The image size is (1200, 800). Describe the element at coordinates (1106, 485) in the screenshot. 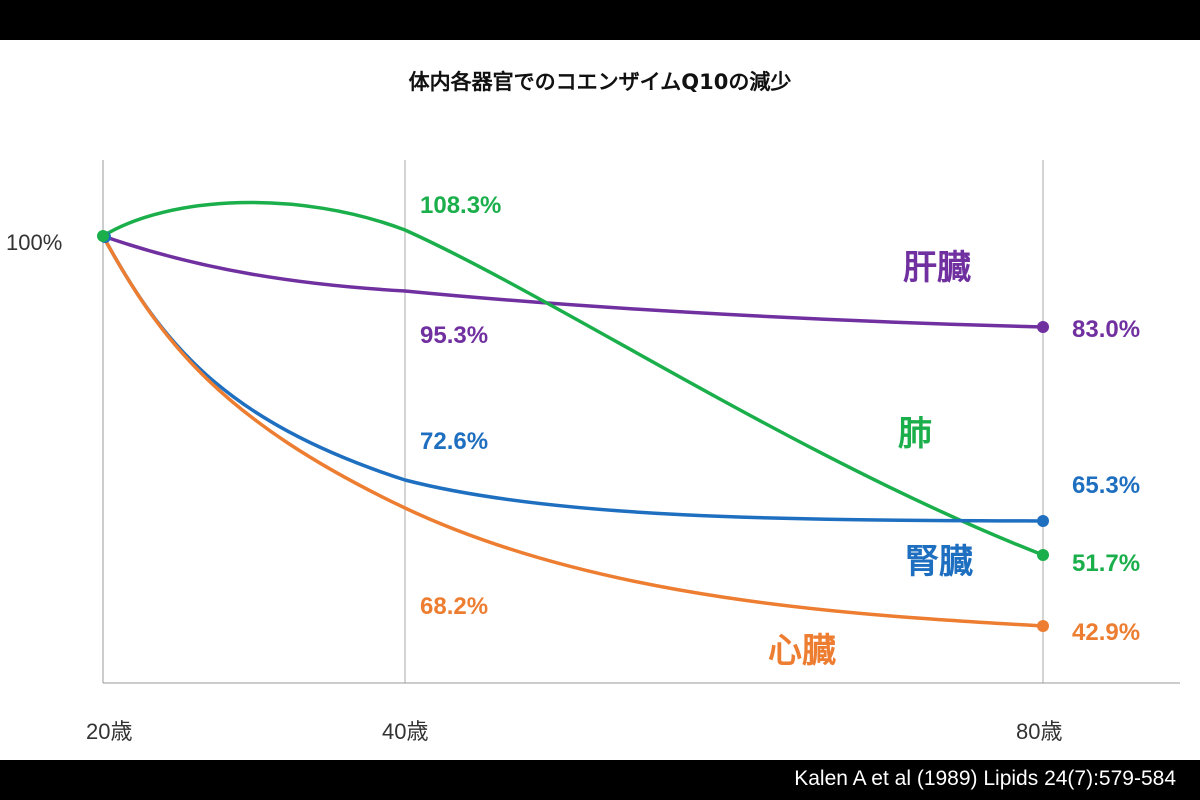

I see `label-kidney-80: 65.3%` at that location.